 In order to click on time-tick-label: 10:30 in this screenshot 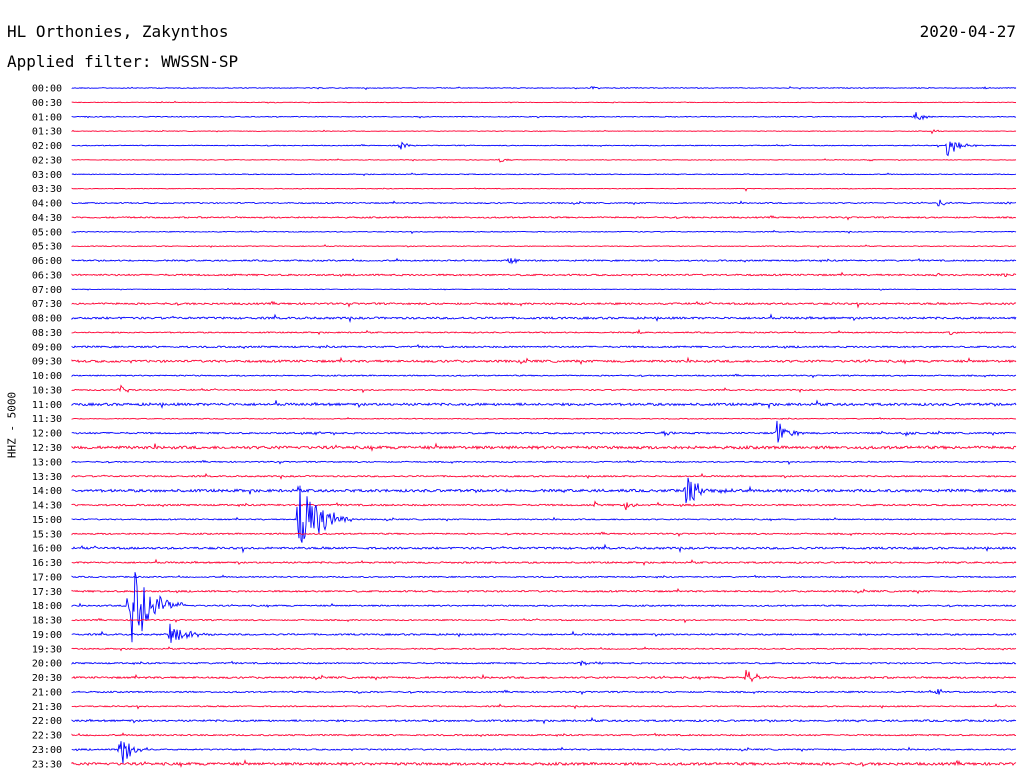, I will do `click(47, 390)`.